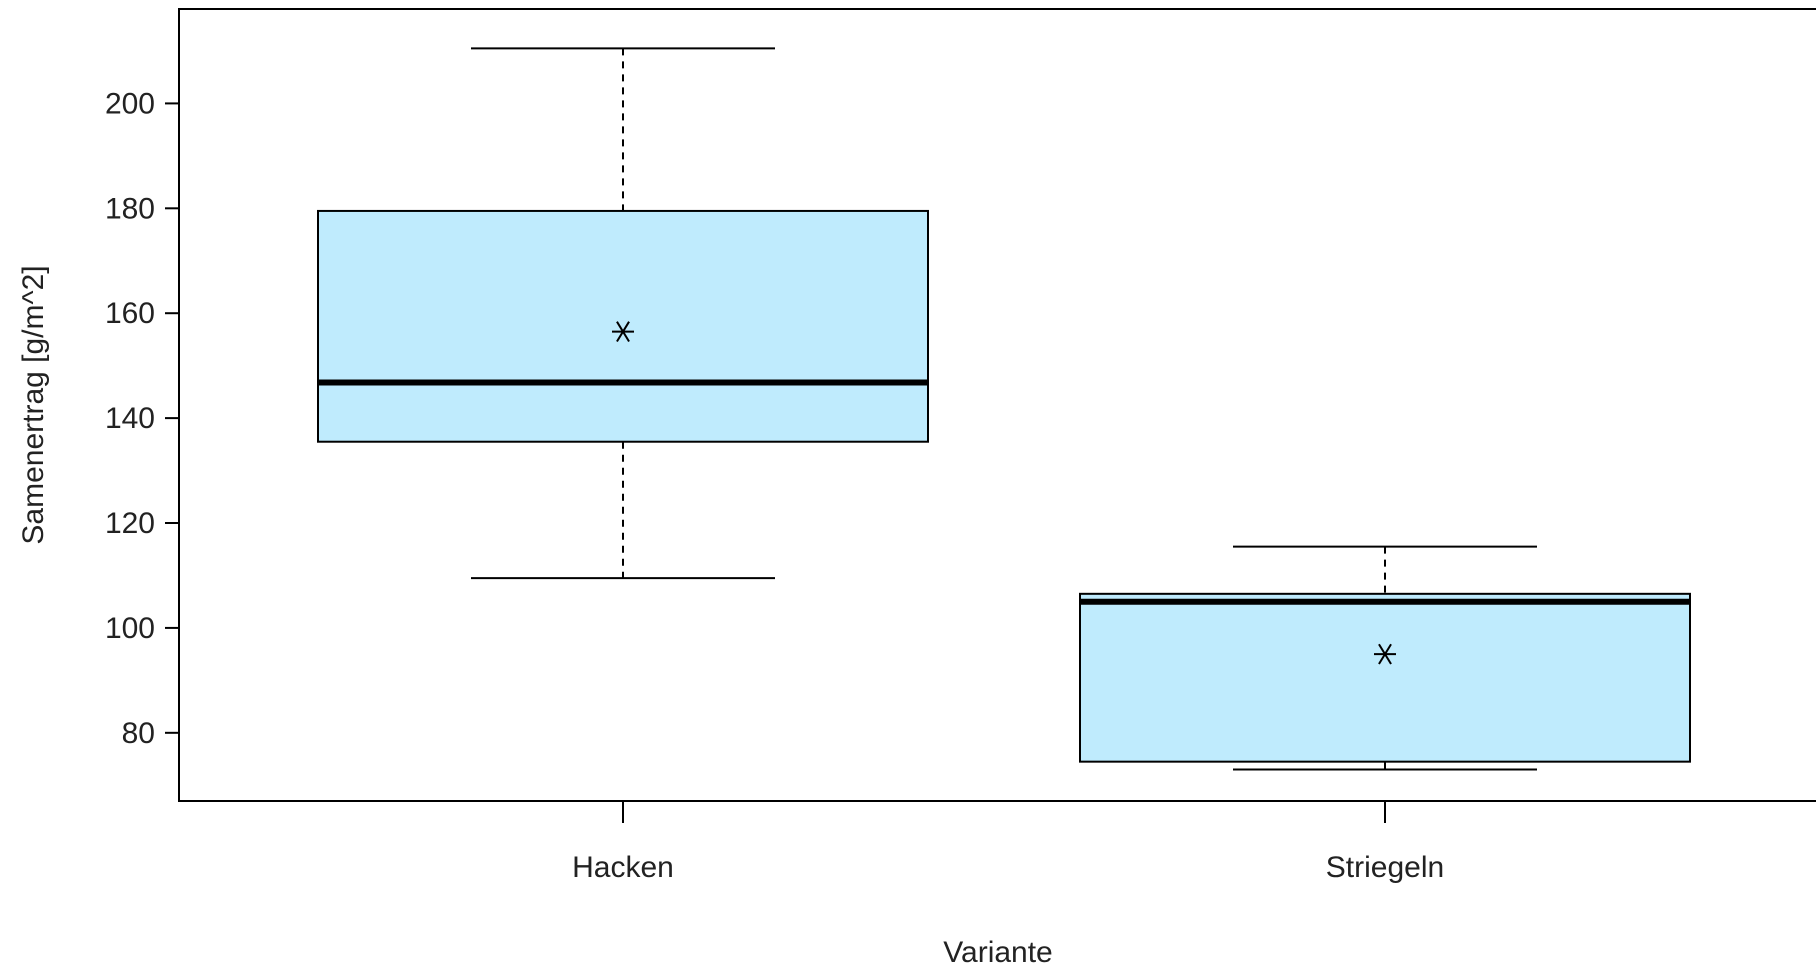 The image size is (1816, 969). I want to click on y-tick-label: 160, so click(130, 313).